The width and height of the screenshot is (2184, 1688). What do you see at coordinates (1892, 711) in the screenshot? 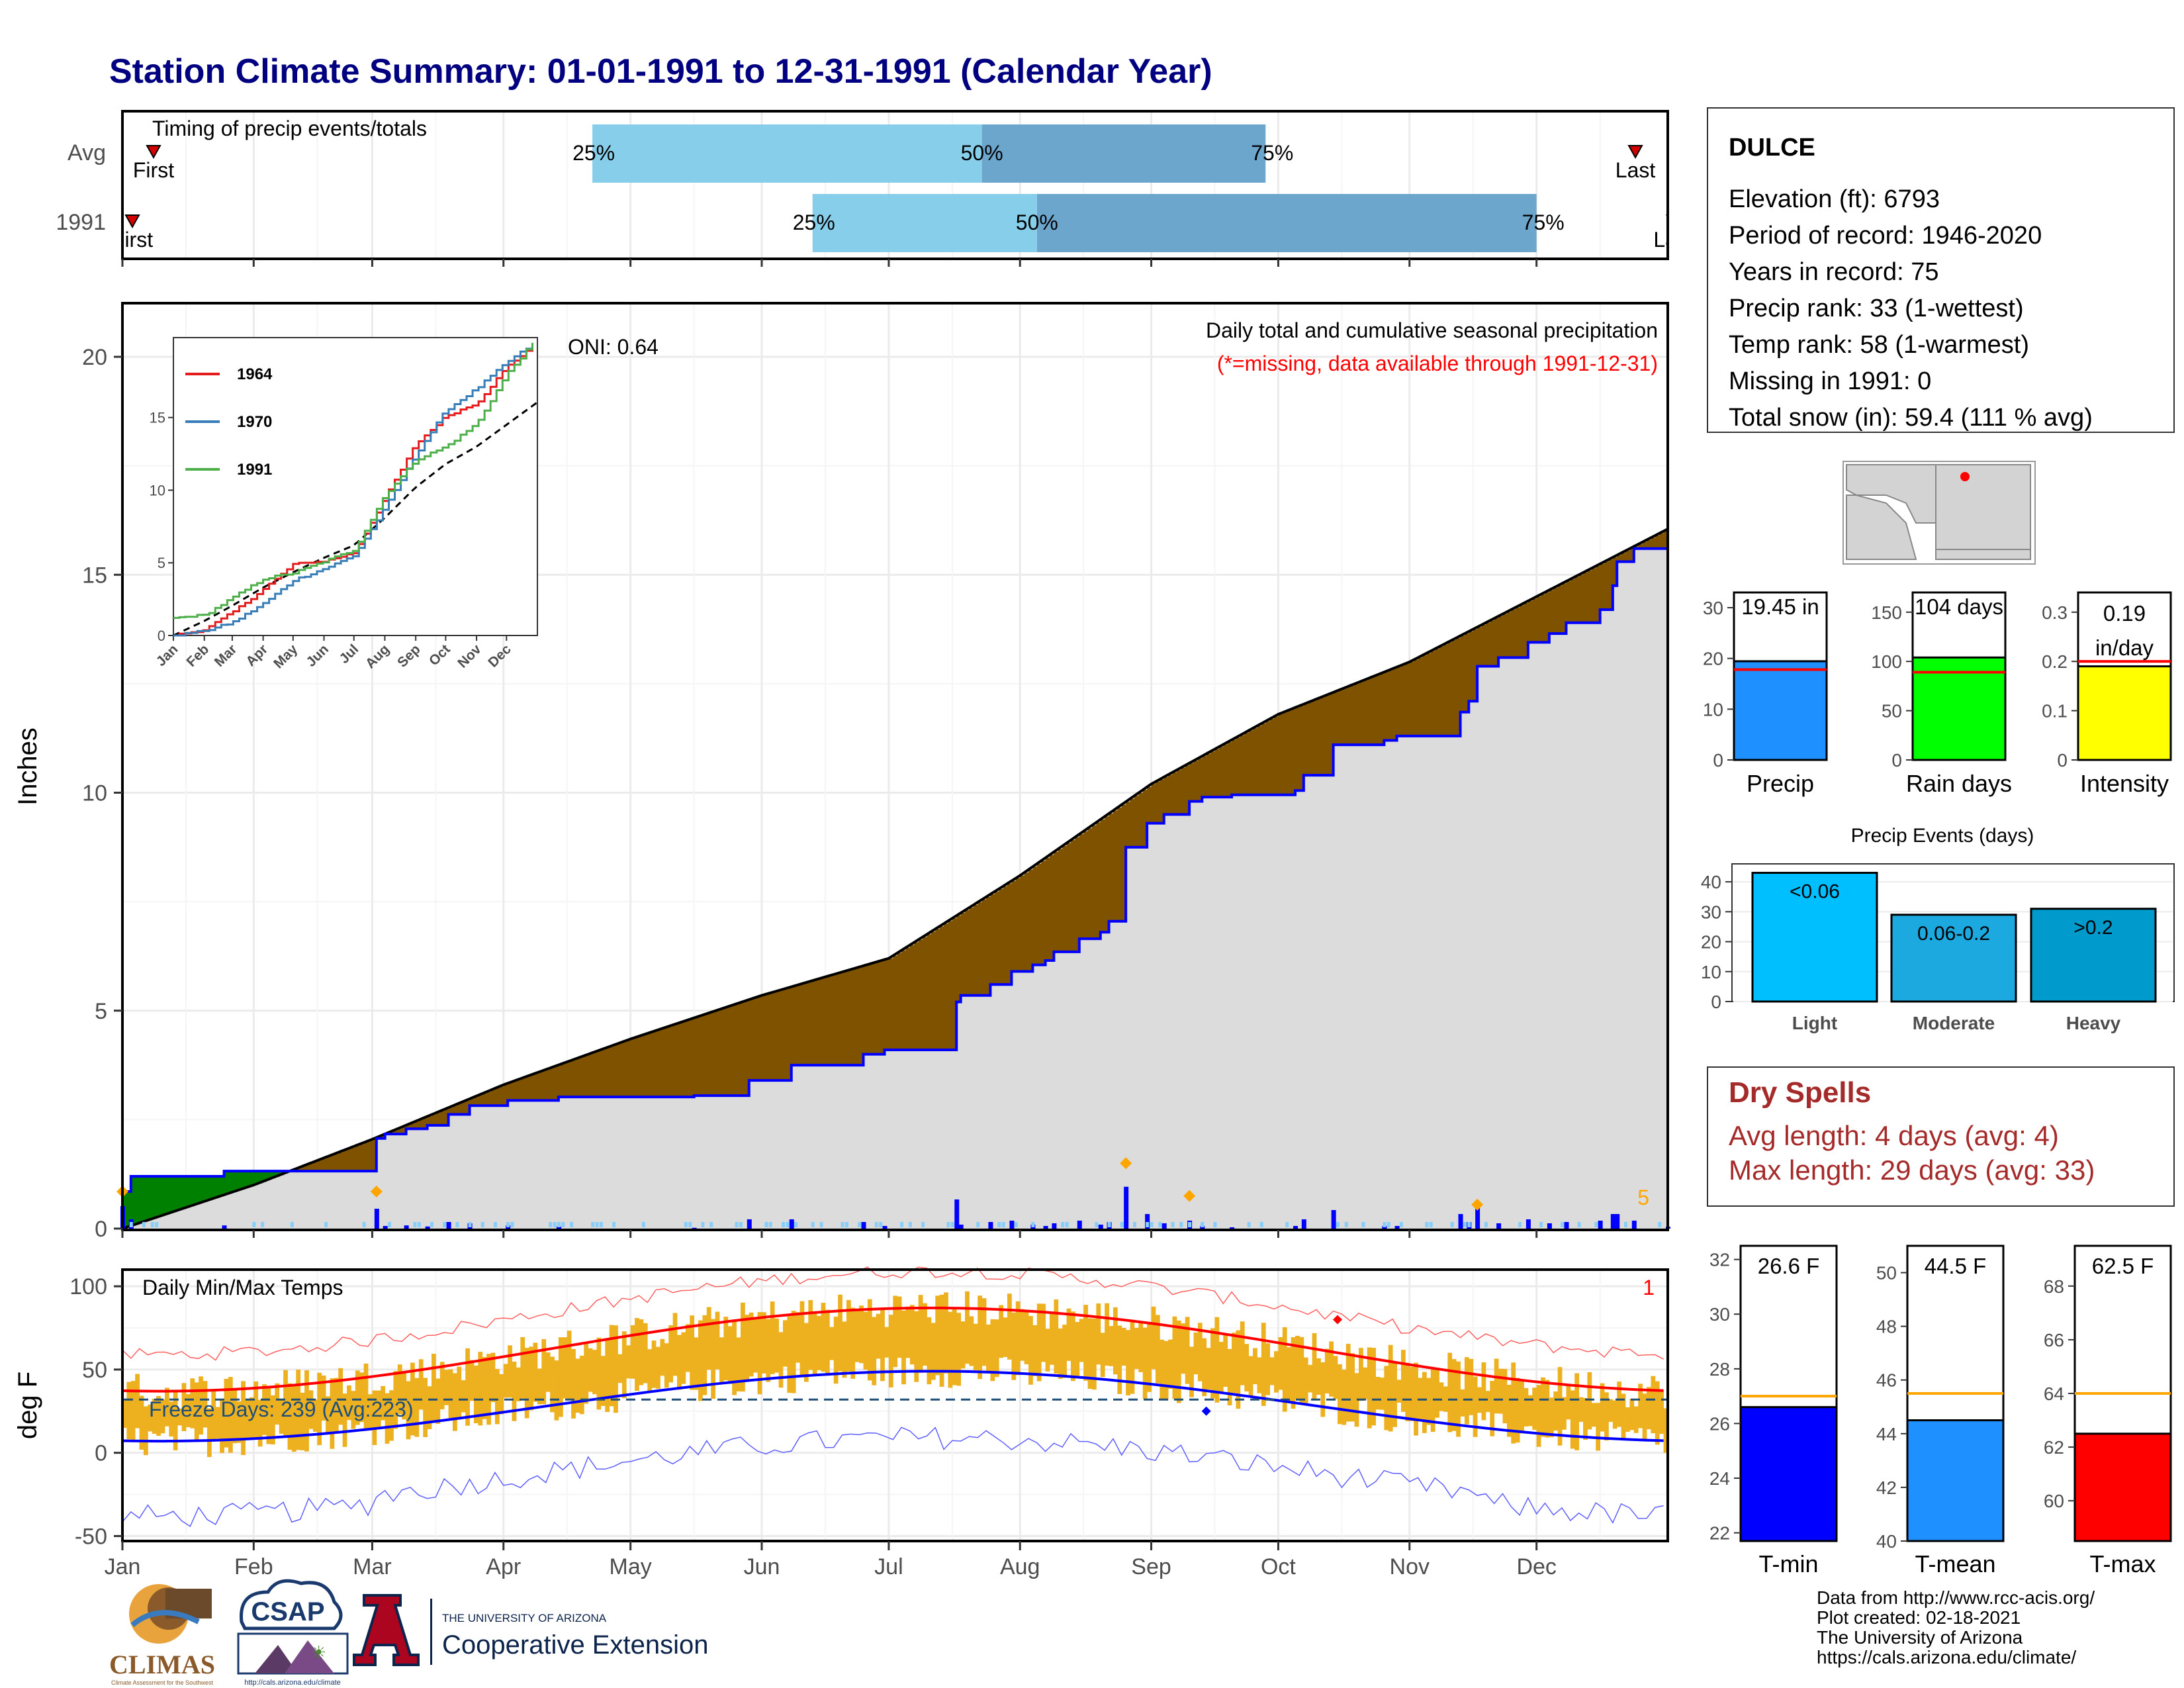
I see `summary-tick-label: 50` at bounding box center [1892, 711].